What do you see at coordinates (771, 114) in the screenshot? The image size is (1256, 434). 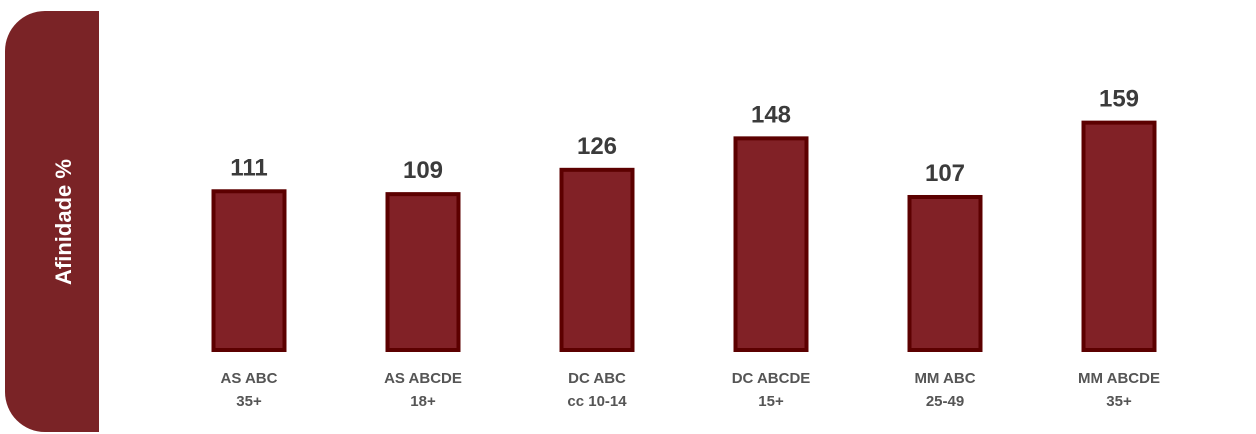 I see `value-label-3: 148` at bounding box center [771, 114].